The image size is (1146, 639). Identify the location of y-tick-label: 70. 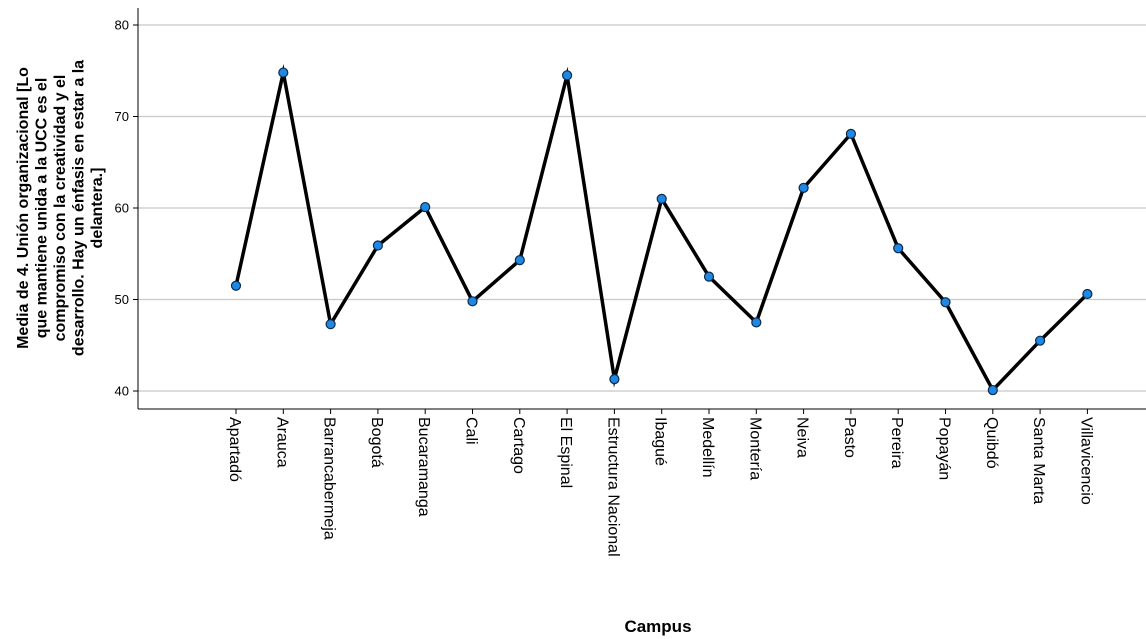
(122, 116).